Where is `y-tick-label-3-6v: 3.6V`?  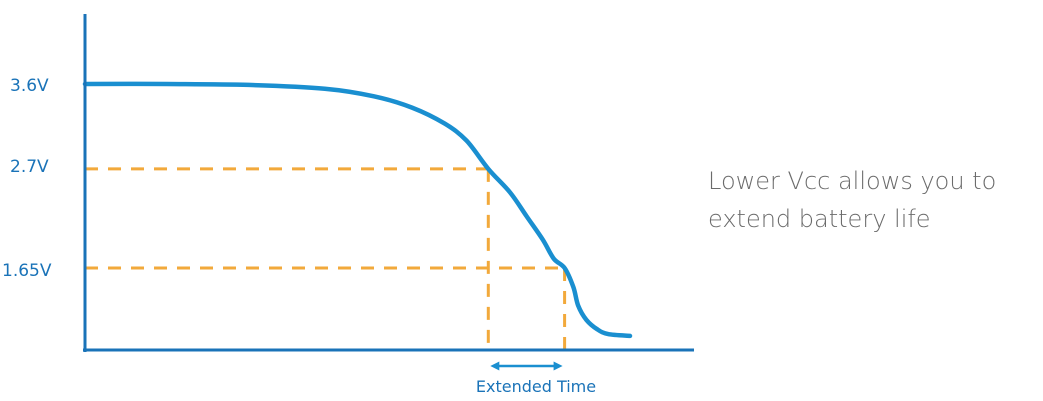 y-tick-label-3-6v: 3.6V is located at coordinates (29, 86).